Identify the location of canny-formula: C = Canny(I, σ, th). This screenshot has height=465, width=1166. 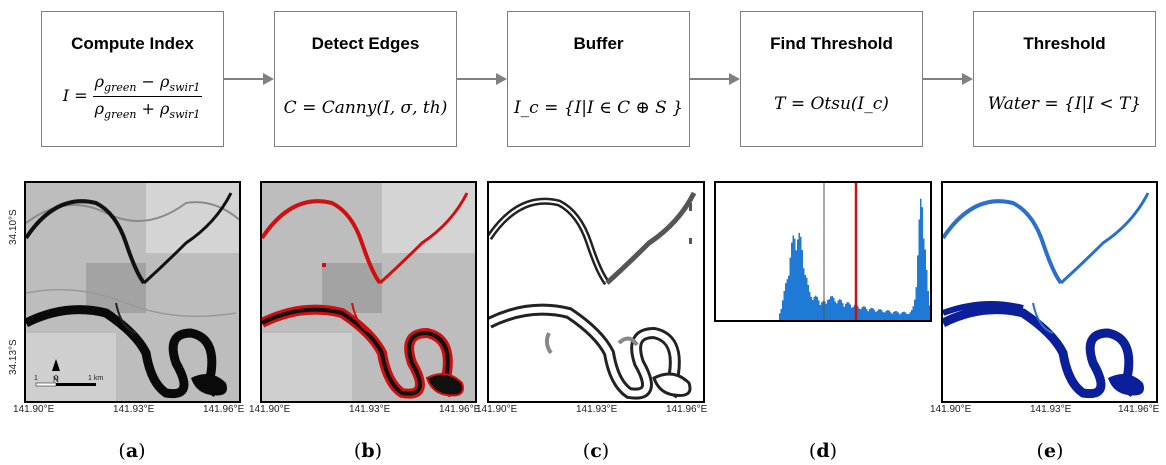
(365, 108).